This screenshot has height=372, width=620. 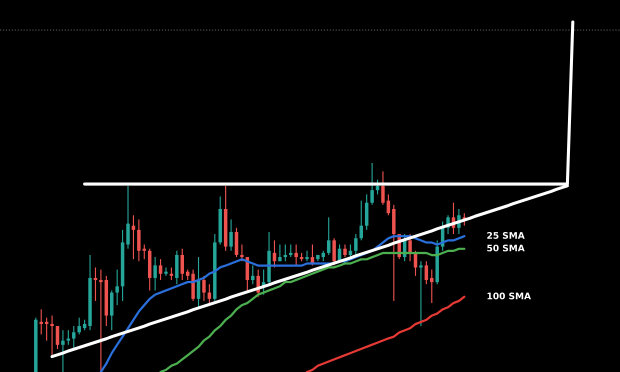 I want to click on text: 50 SMA, so click(x=506, y=248).